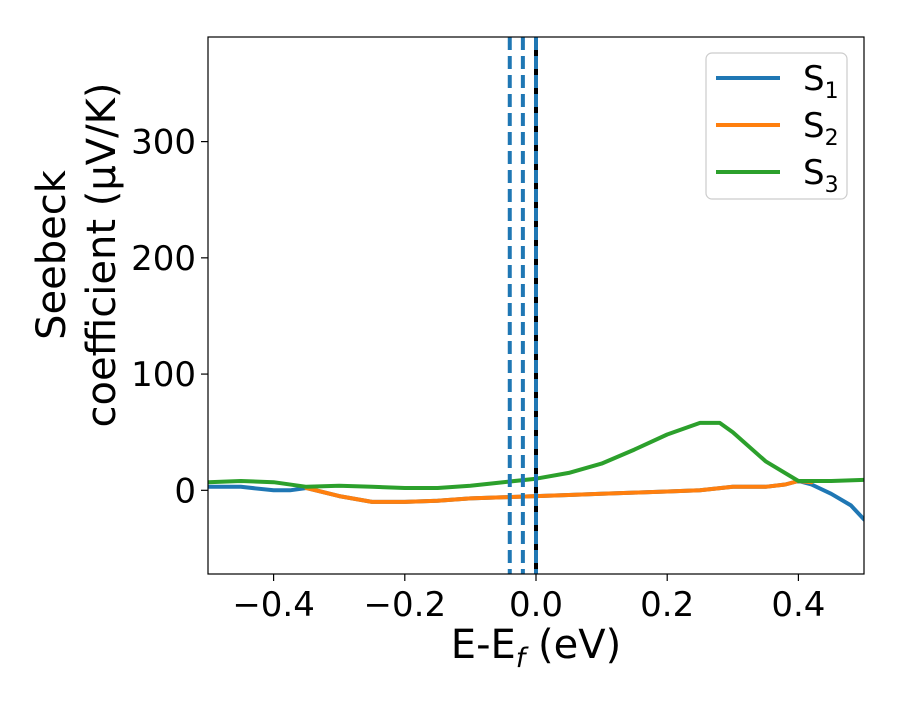 This screenshot has height=704, width=900. Describe the element at coordinates (821, 175) in the screenshot. I see `legend-label: S3` at that location.